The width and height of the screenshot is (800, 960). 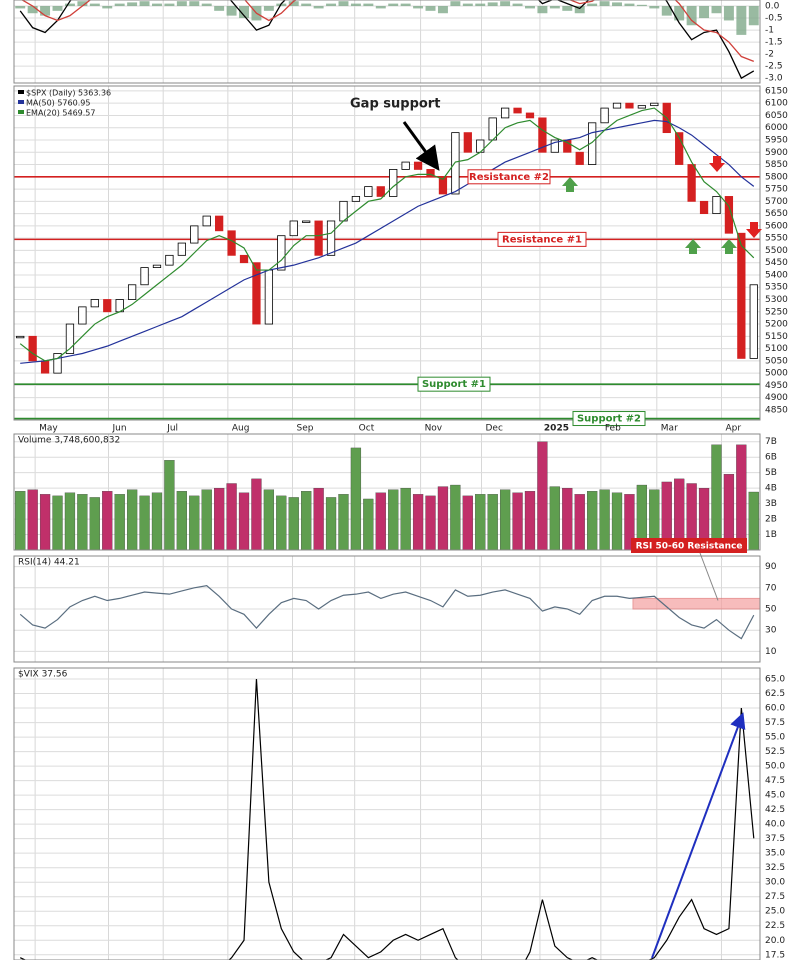 I want to click on y-tick-label: 6100, so click(x=776, y=104).